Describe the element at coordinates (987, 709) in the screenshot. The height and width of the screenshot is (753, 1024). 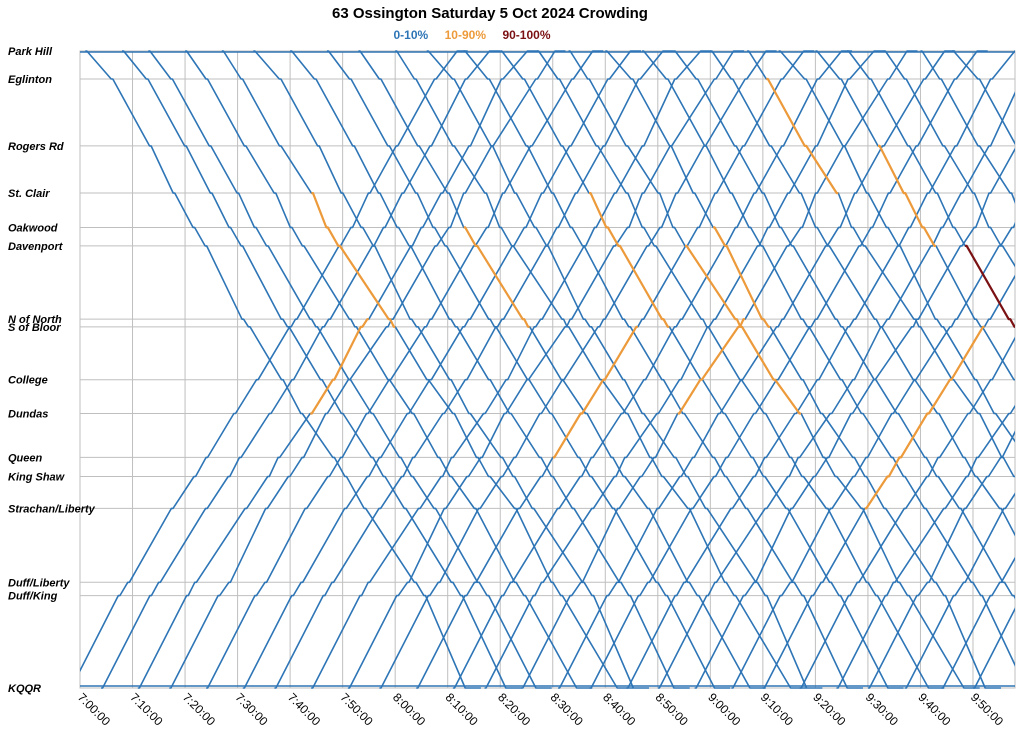
I see `x-tick-label: 9:50:00` at that location.